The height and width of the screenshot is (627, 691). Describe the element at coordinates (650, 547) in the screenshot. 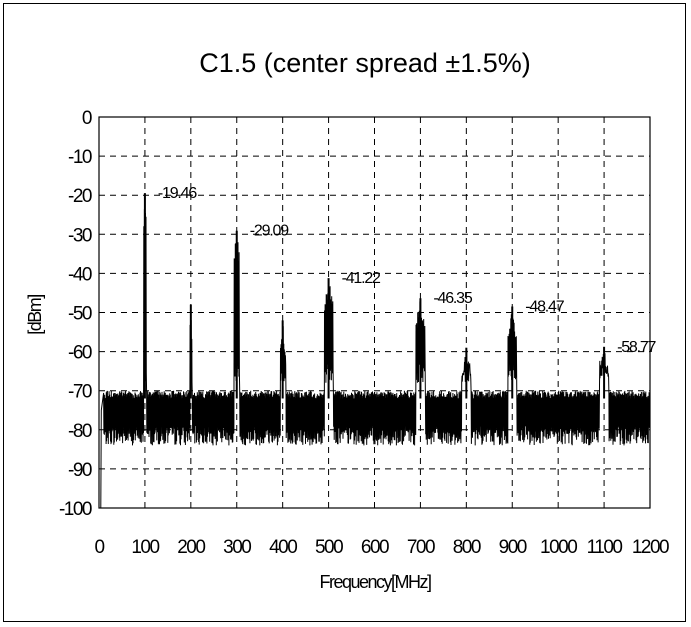

I see `x-tick-label: 1200` at that location.